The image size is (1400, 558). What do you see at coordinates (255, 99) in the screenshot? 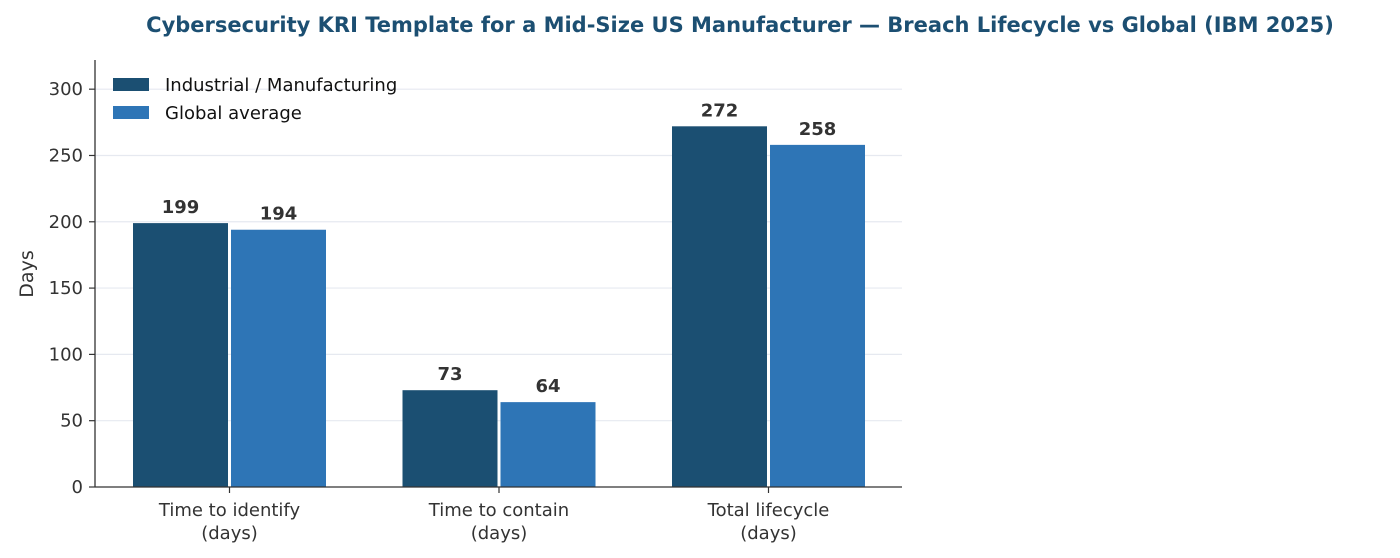
I see `legend: Industrial / Manufacturing Global average` at bounding box center [255, 99].